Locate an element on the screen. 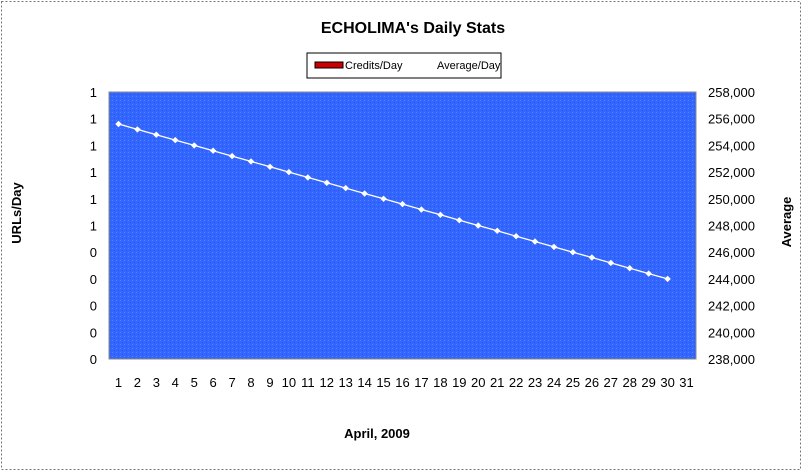  x-tick-label: 29 is located at coordinates (648, 382).